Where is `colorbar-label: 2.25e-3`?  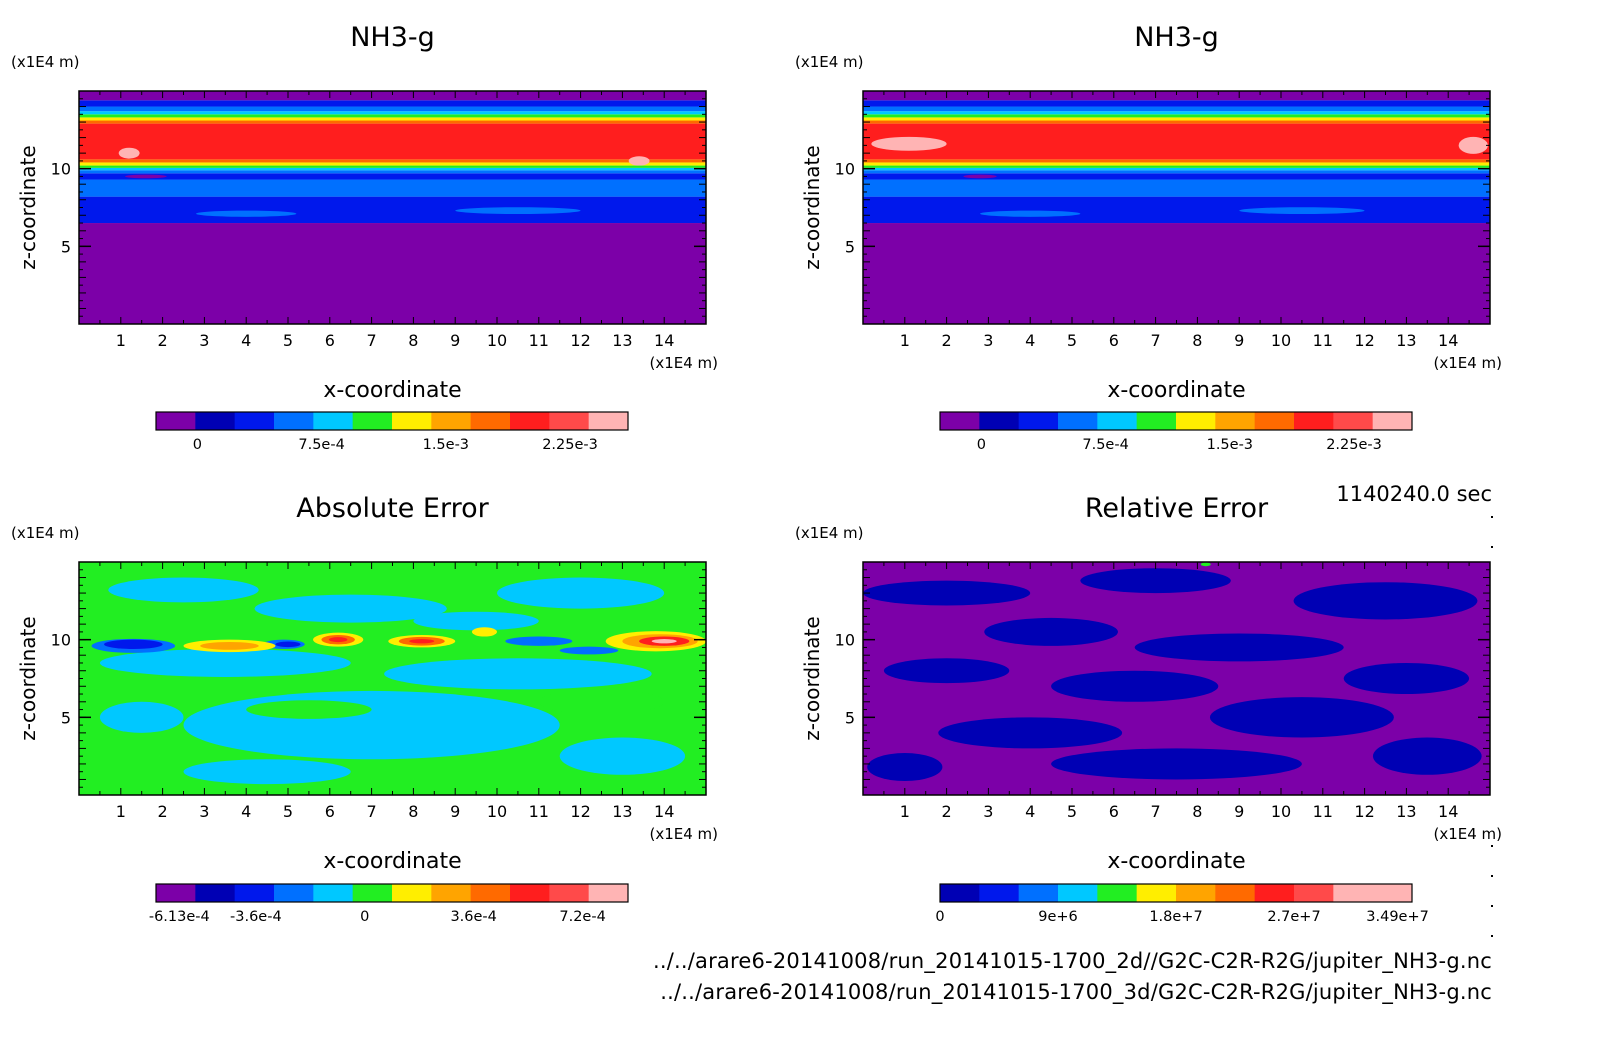
colorbar-label: 2.25e-3 is located at coordinates (1354, 445).